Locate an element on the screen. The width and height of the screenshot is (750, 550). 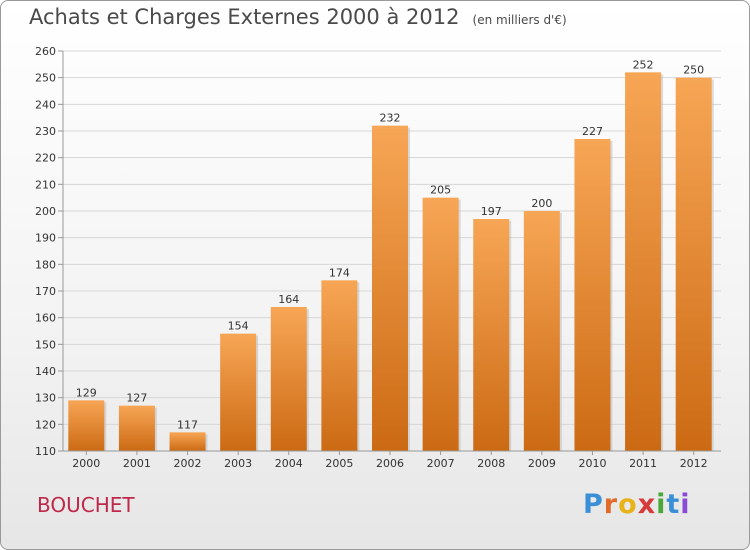
y-tick-label: 120 is located at coordinates (45, 424).